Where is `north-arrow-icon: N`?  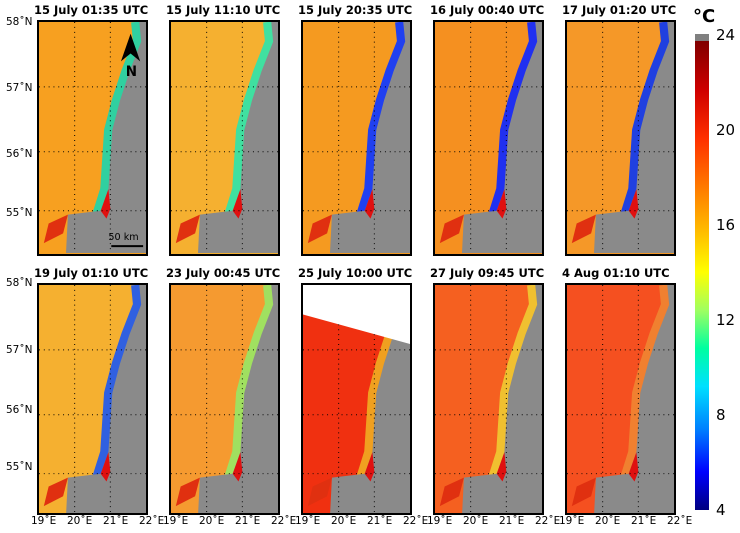
north-arrow-icon: N is located at coordinates (130, 56).